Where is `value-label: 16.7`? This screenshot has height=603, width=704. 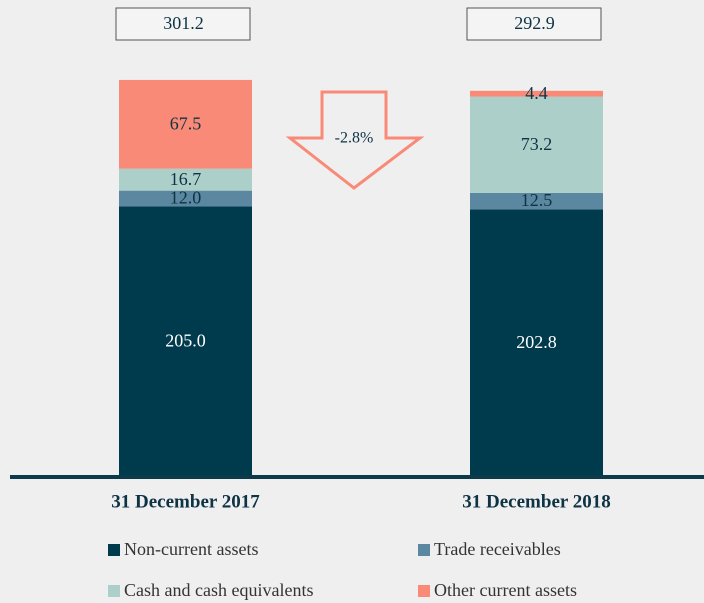 value-label: 16.7 is located at coordinates (186, 179).